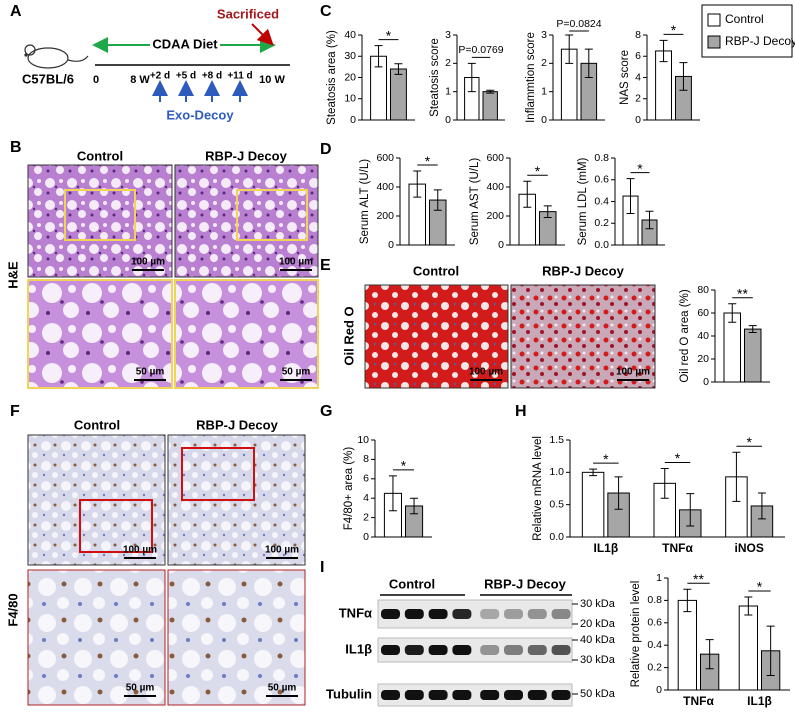 The image size is (795, 727). Describe the element at coordinates (385, 158) in the screenshot. I see `y-tick-label: 600` at that location.